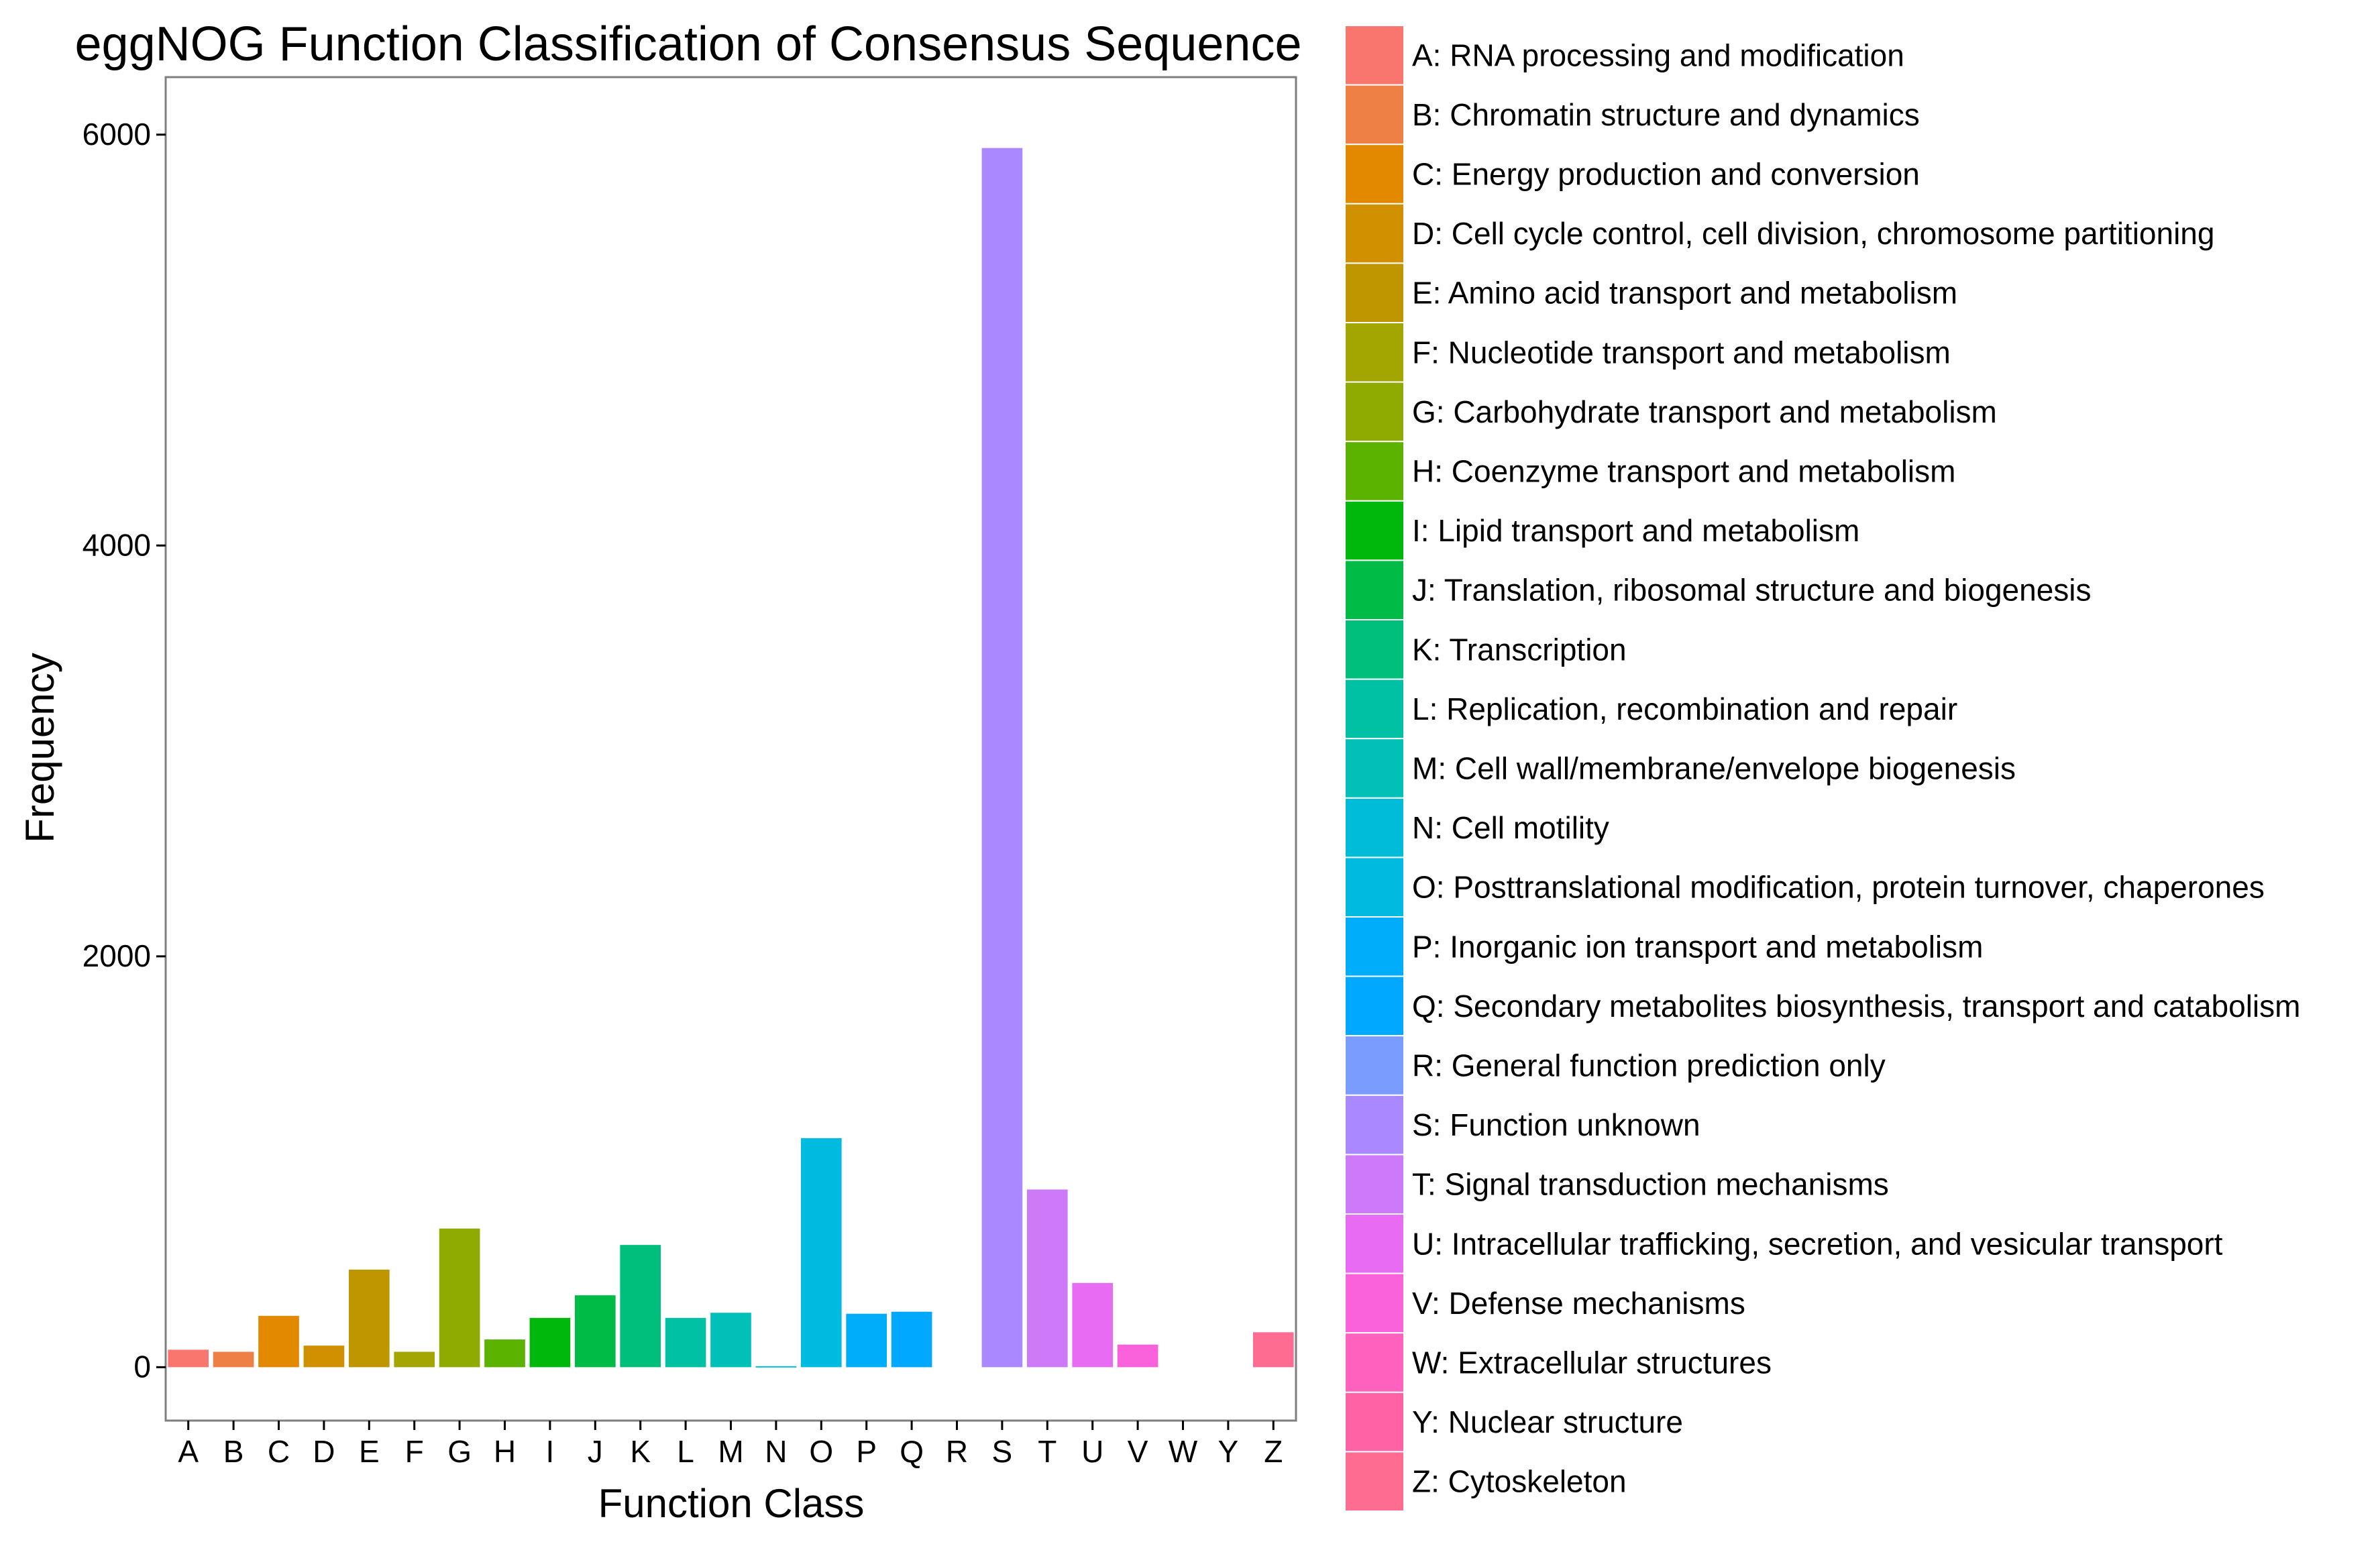 The height and width of the screenshot is (1542, 2380). What do you see at coordinates (369, 1318) in the screenshot?
I see `bar-E` at bounding box center [369, 1318].